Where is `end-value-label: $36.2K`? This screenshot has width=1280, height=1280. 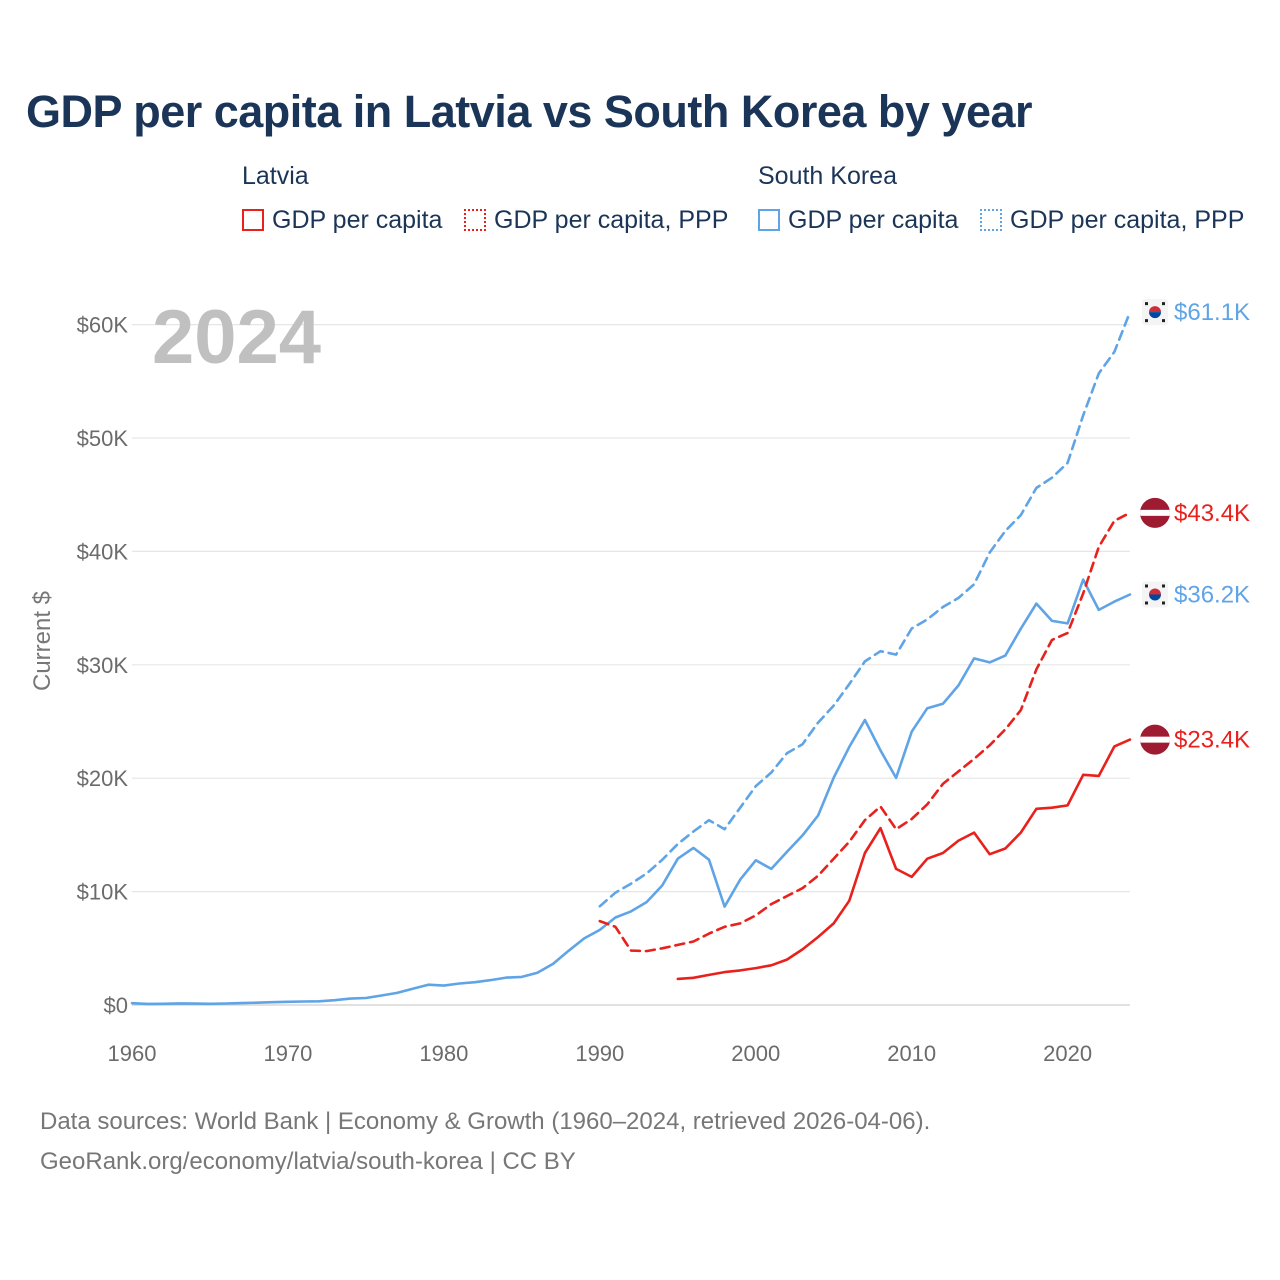 end-value-label: $36.2K is located at coordinates (1212, 594).